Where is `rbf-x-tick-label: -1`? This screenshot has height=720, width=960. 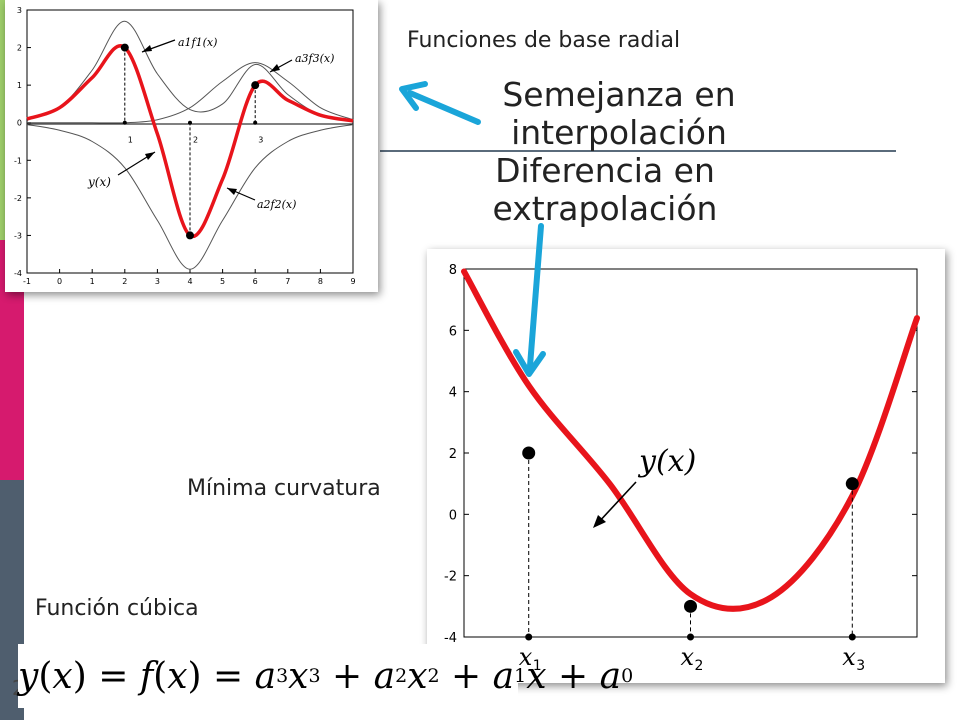 rbf-x-tick-label: -1 is located at coordinates (27, 281).